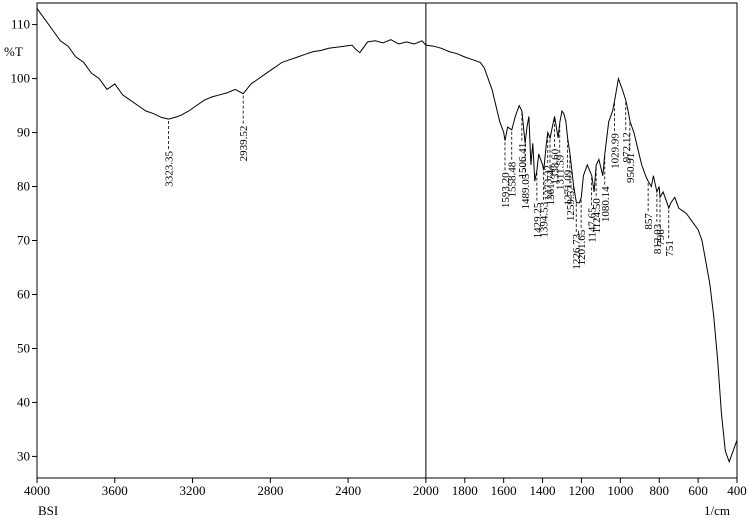 The image size is (748, 519). What do you see at coordinates (670, 248) in the screenshot?
I see `peak-label: 751` at bounding box center [670, 248].